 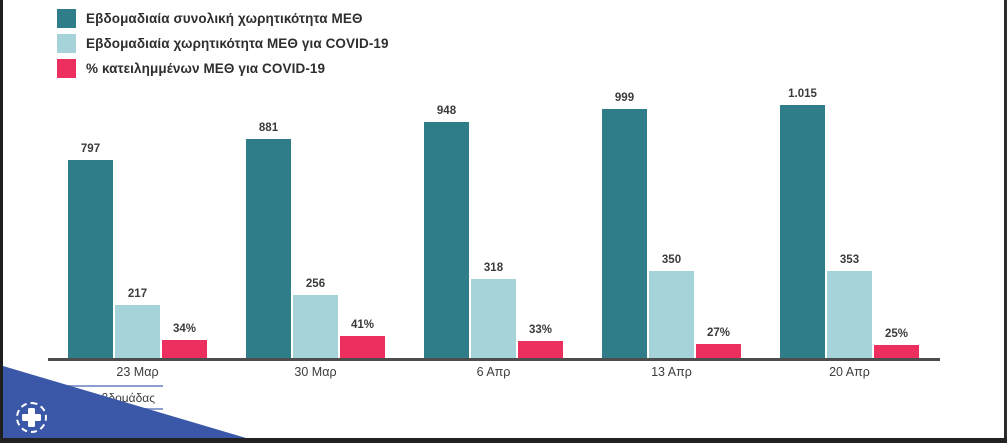 I want to click on legend-label-total-capacity: Εβδομαδιαία συνολική χωρητικότητα ΜΕΘ, so click(x=224, y=18).